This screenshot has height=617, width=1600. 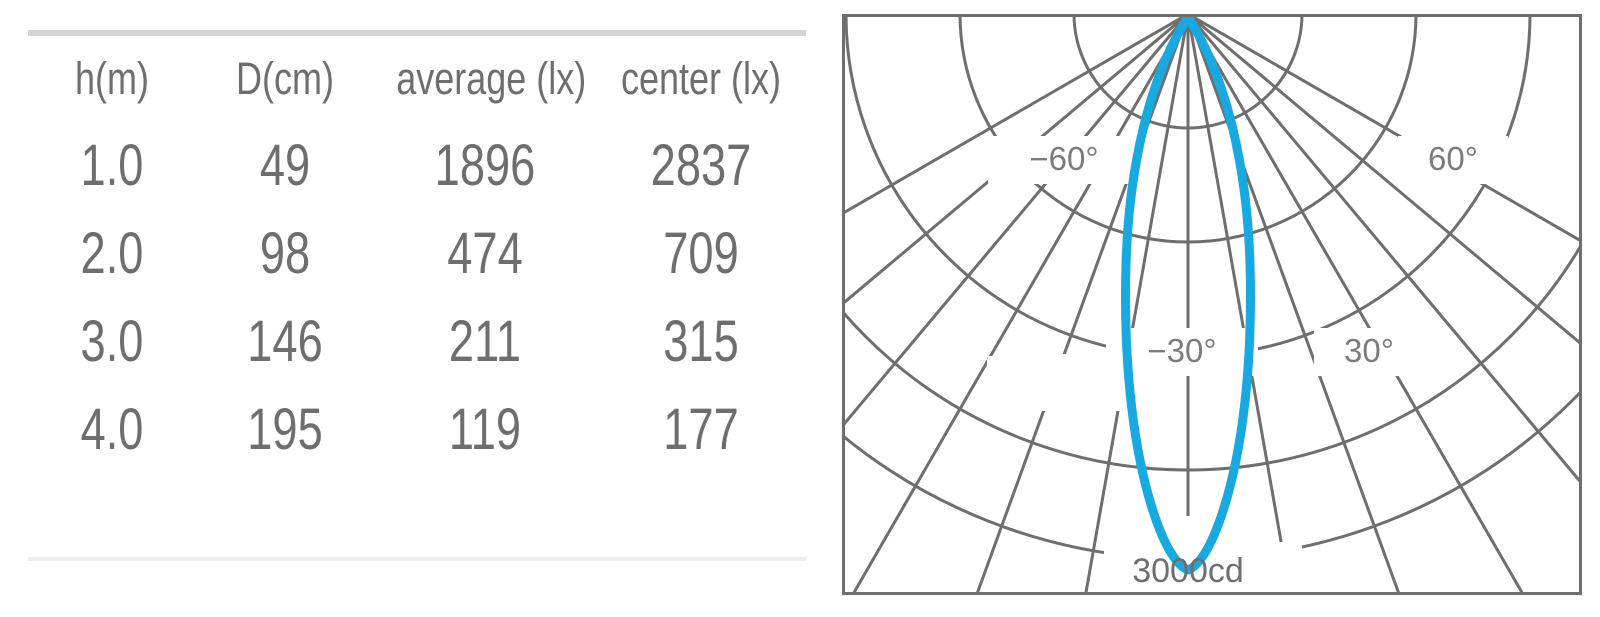 What do you see at coordinates (701, 253) in the screenshot?
I see `cell-center: 709` at bounding box center [701, 253].